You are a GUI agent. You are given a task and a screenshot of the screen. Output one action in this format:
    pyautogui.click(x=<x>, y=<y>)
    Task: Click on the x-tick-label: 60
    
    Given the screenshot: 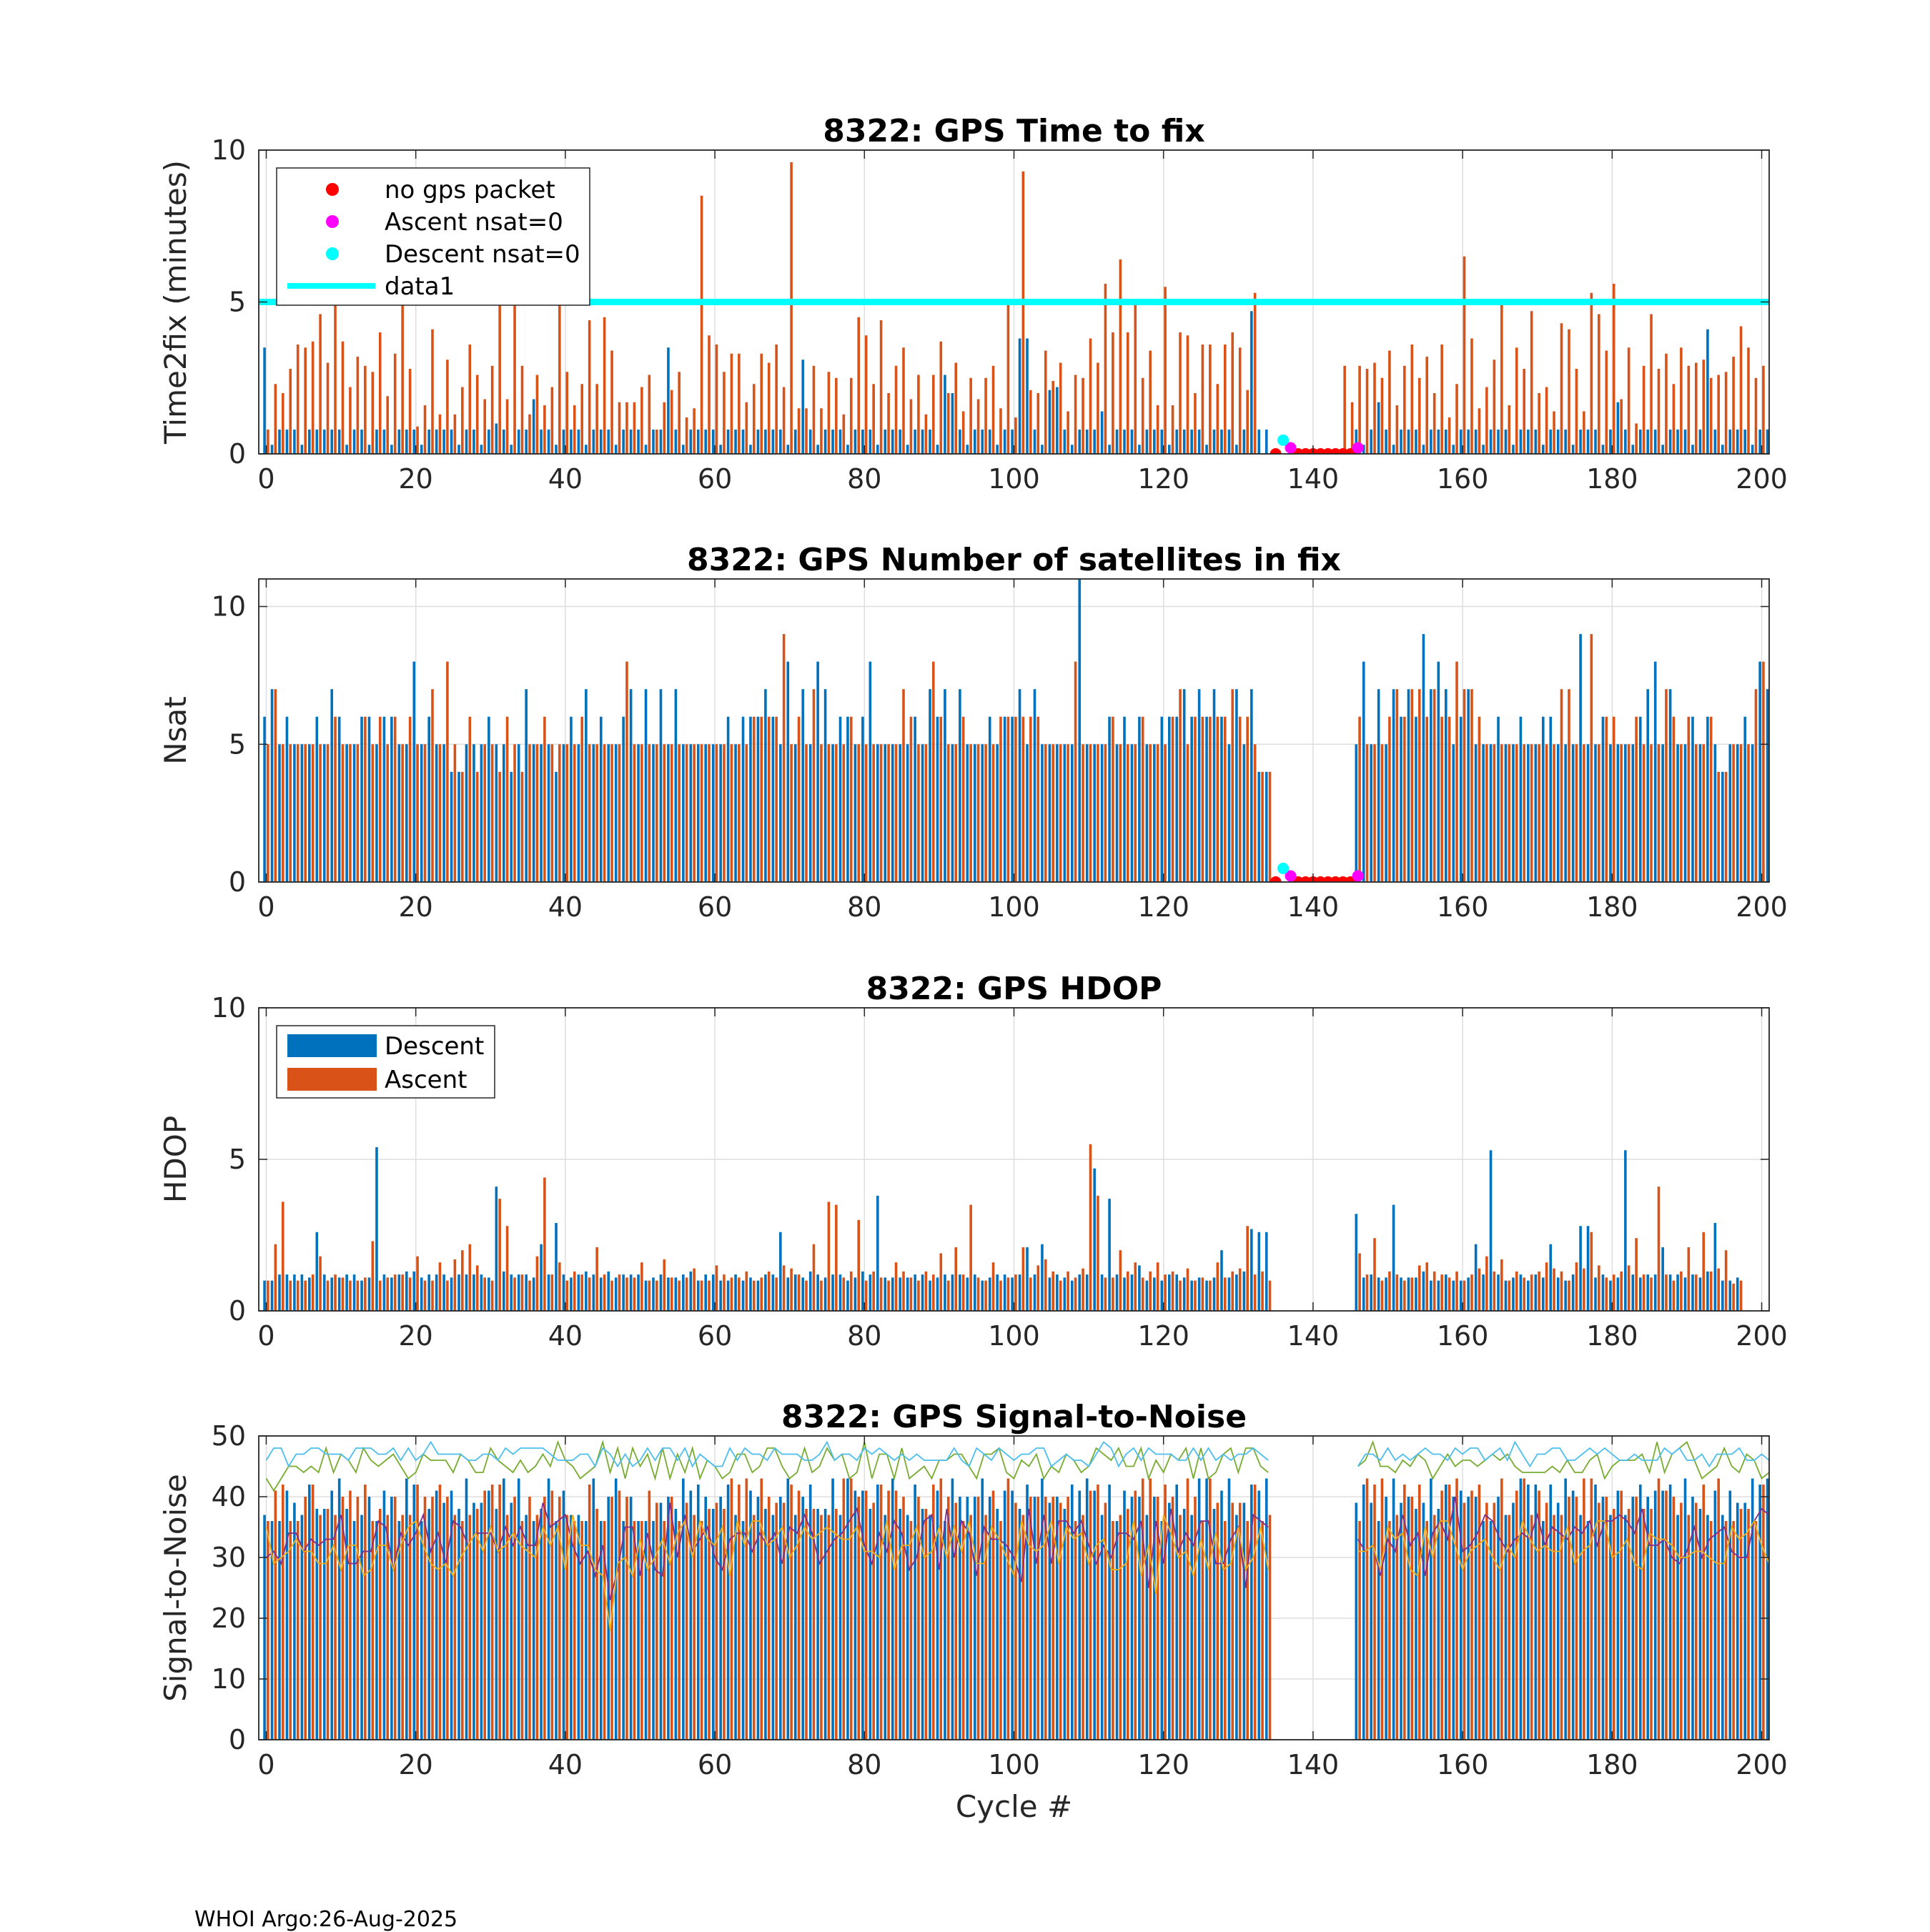 What is the action you would take?
    pyautogui.click(x=715, y=907)
    